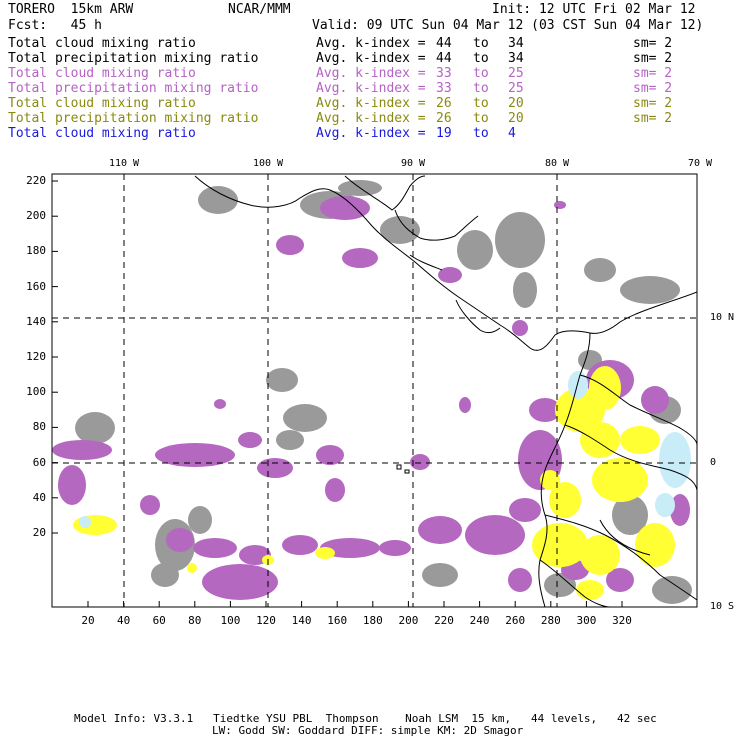 This screenshot has height=740, width=740. What do you see at coordinates (36, 321) in the screenshot?
I see `y-tick-label: 140` at bounding box center [36, 321].